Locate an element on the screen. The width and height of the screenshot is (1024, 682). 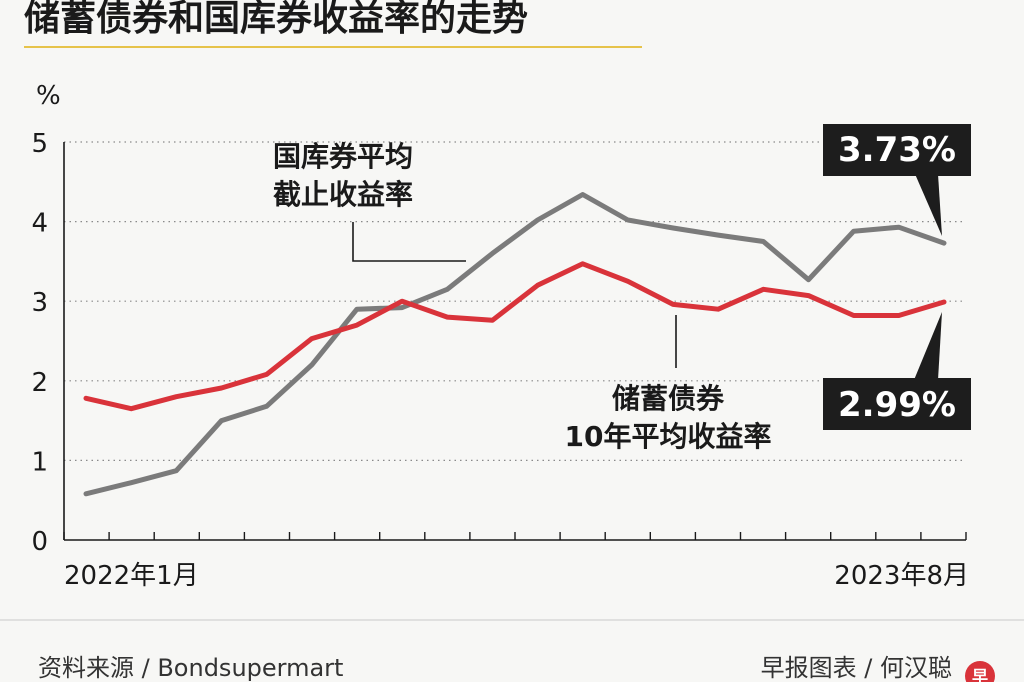
end-callout-savings-value: 2.99% is located at coordinates (897, 405).